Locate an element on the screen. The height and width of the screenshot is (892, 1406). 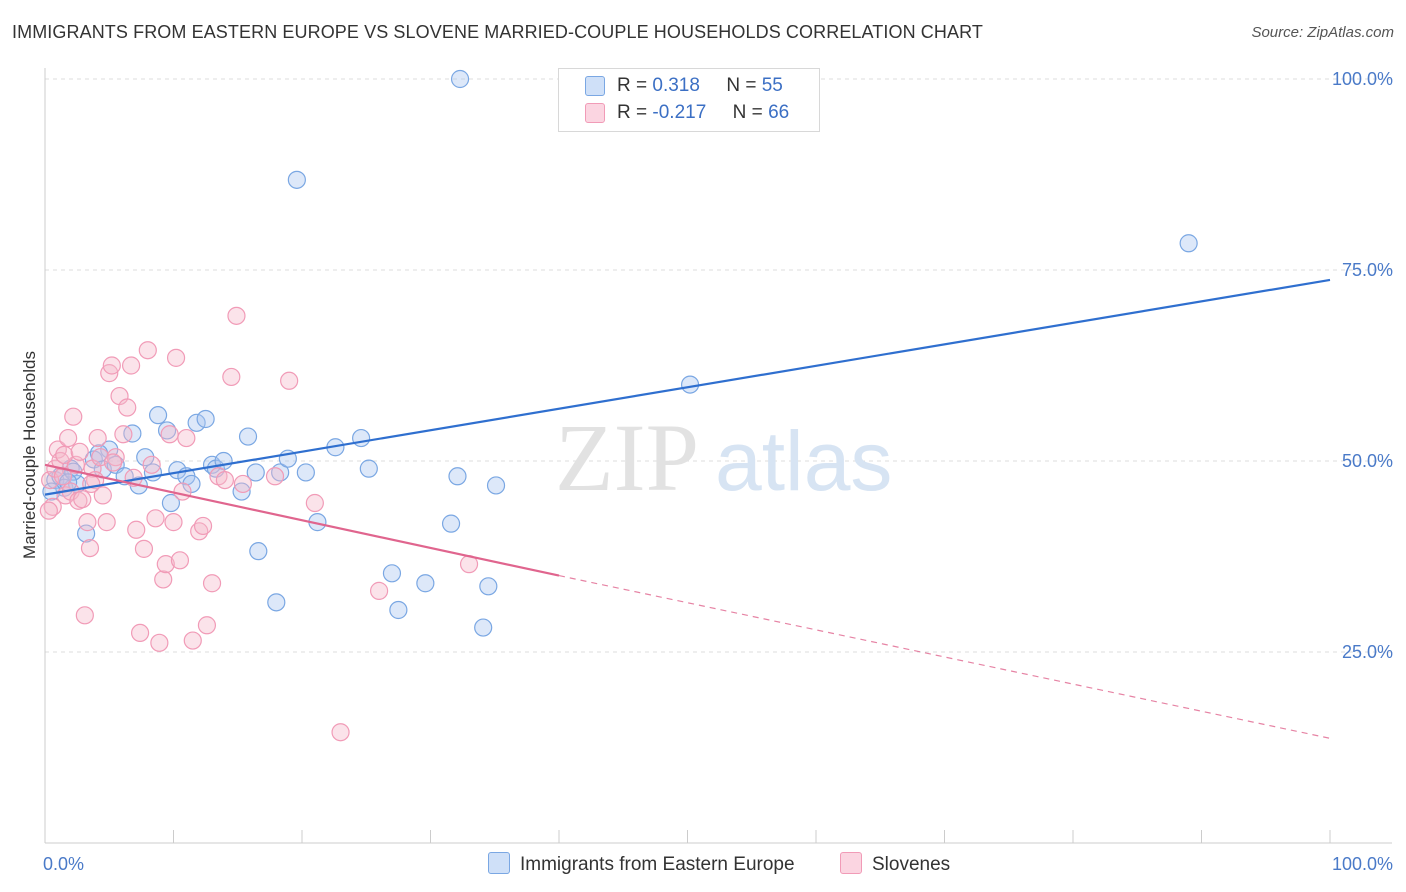
legend-r-value: -0.217 is located at coordinates (679, 112).